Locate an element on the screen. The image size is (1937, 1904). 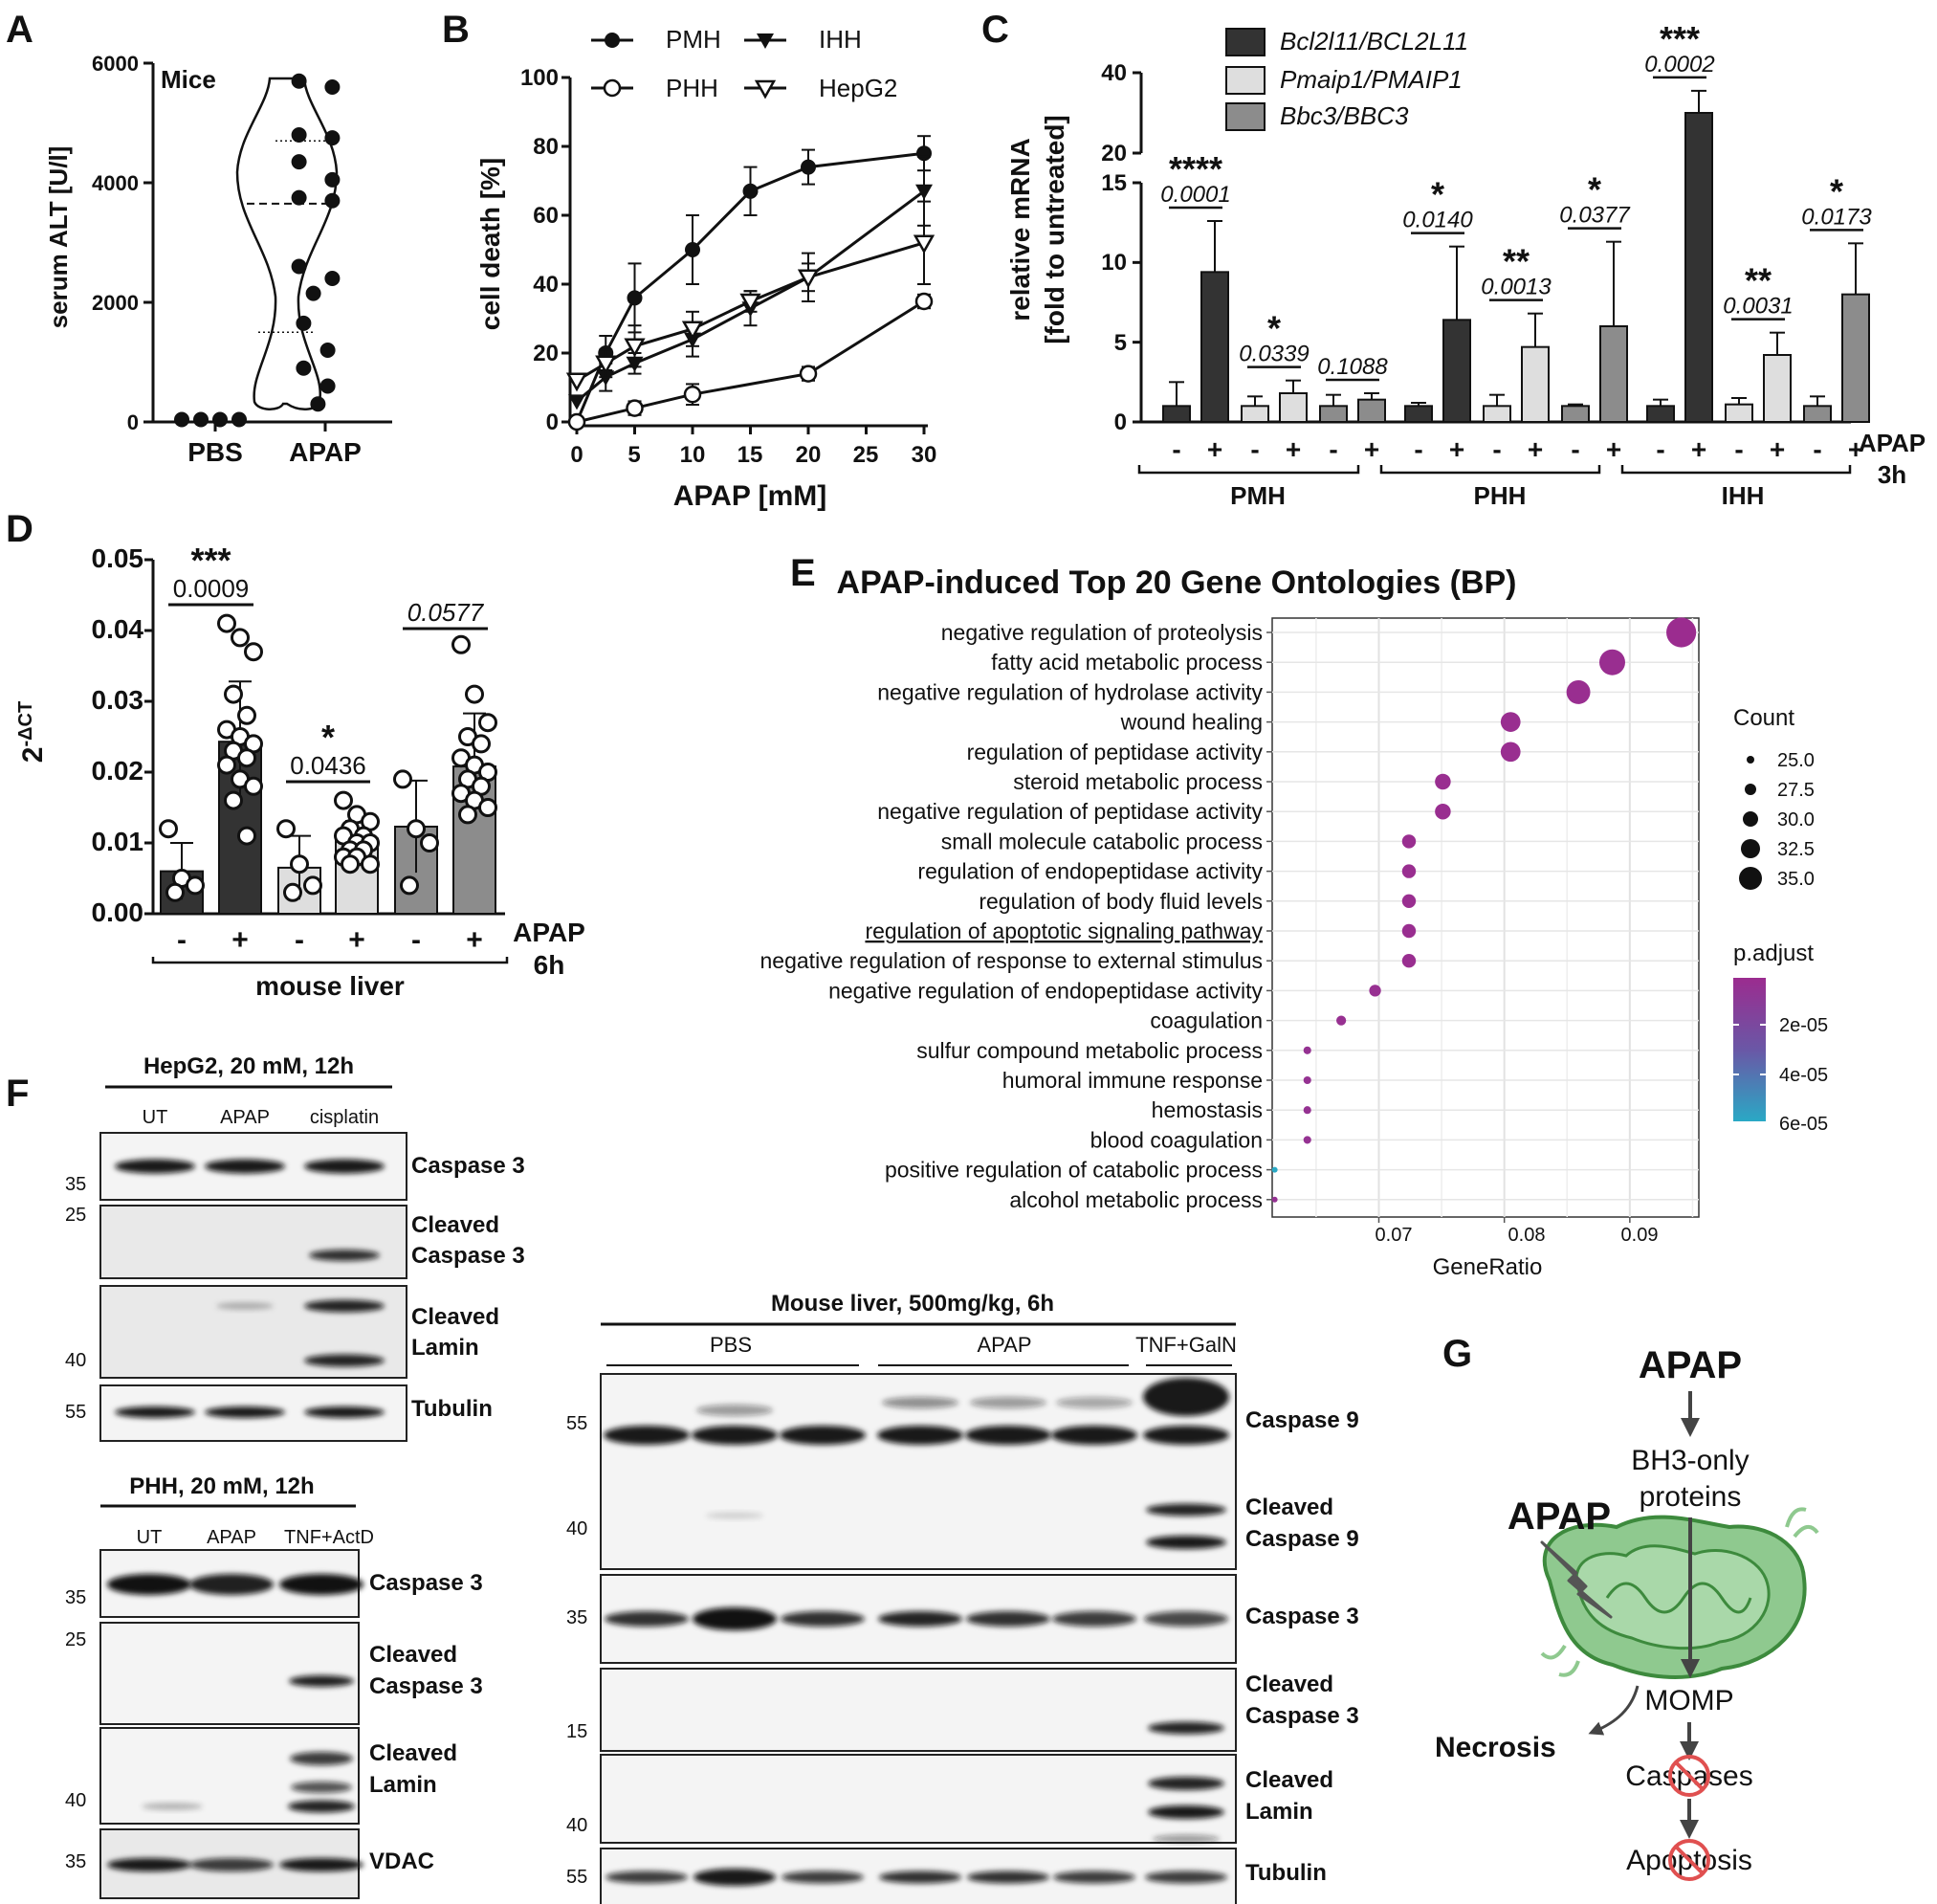
inhibit-icon-apoptosis is located at coordinates (1689, 1860).